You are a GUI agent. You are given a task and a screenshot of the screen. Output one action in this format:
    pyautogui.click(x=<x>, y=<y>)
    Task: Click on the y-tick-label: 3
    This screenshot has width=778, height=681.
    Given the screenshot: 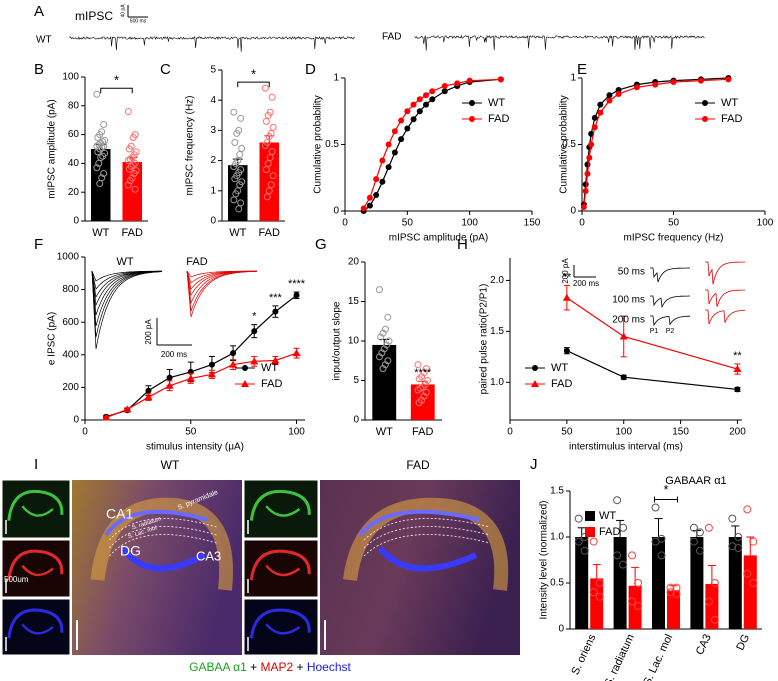 What is the action you would take?
    pyautogui.click(x=213, y=130)
    